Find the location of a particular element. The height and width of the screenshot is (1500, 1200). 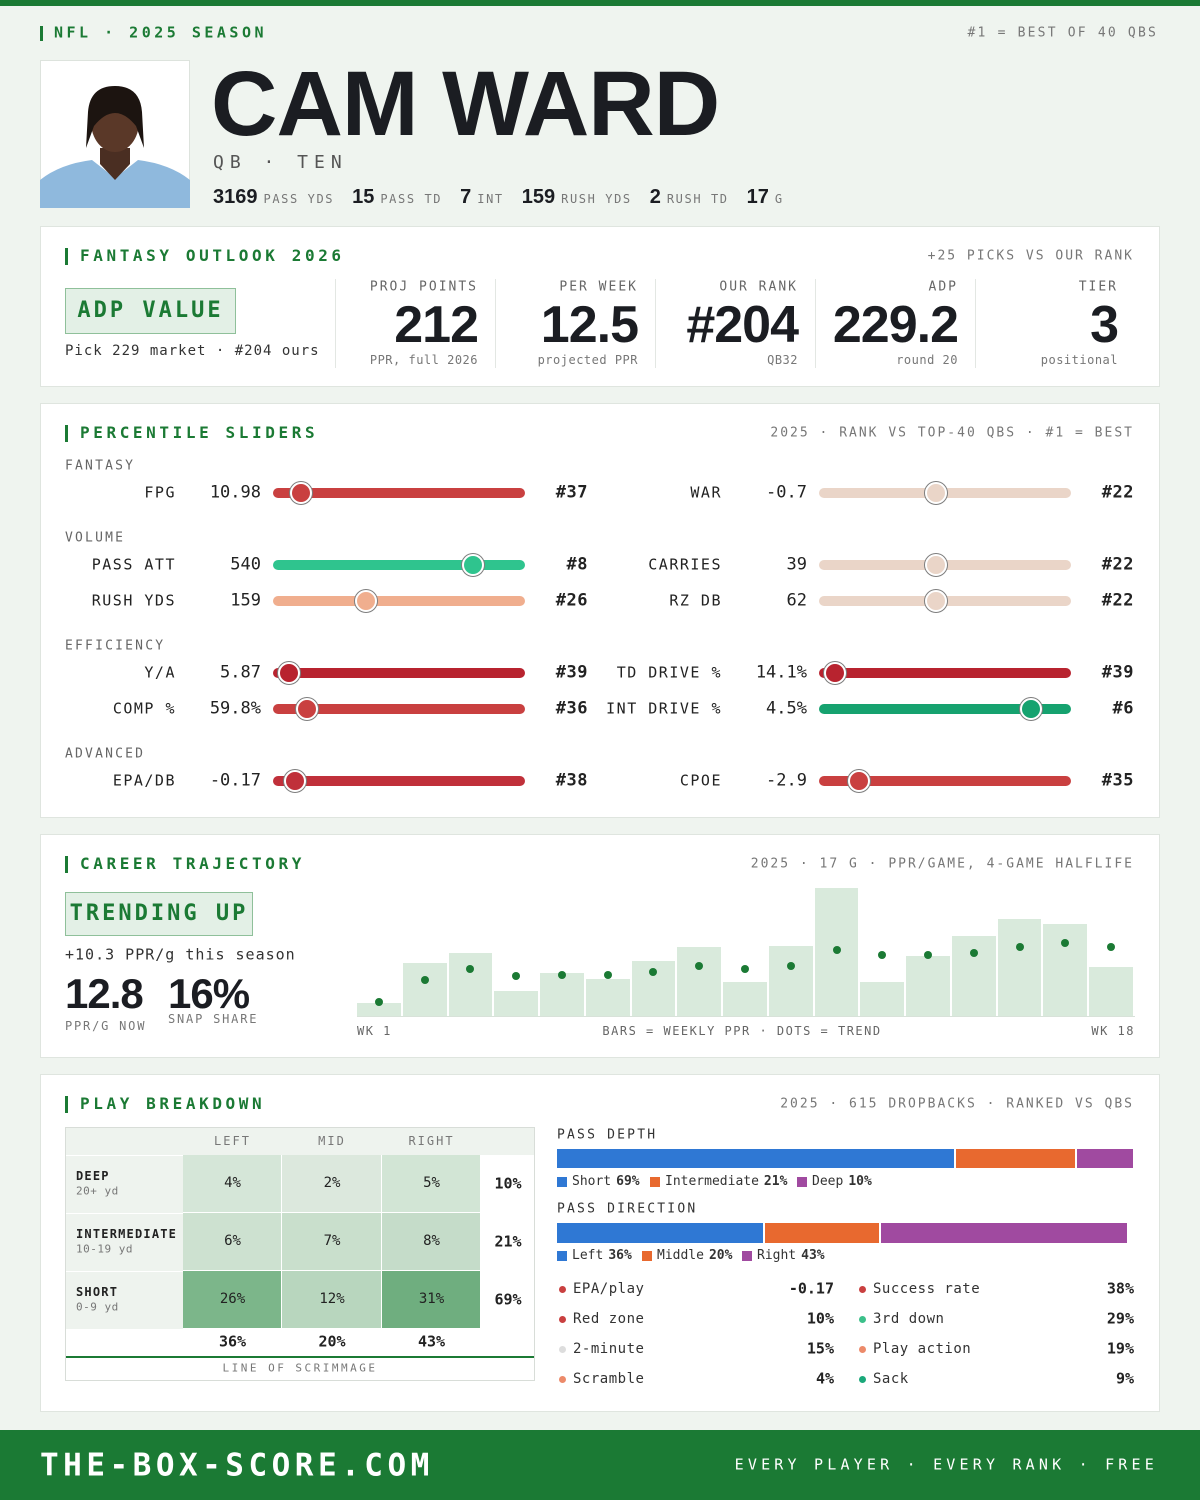

slider-rank: #22 is located at coordinates (1117, 492).